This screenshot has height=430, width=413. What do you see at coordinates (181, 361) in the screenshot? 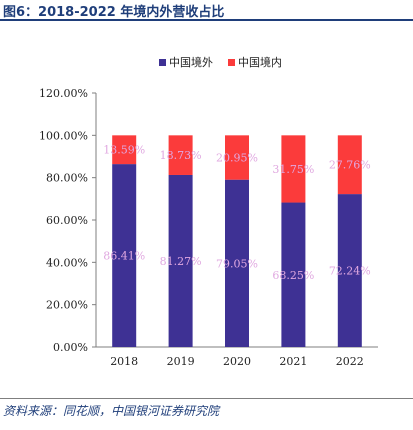
I see `x-tick-label-2019: 2019` at bounding box center [181, 361].